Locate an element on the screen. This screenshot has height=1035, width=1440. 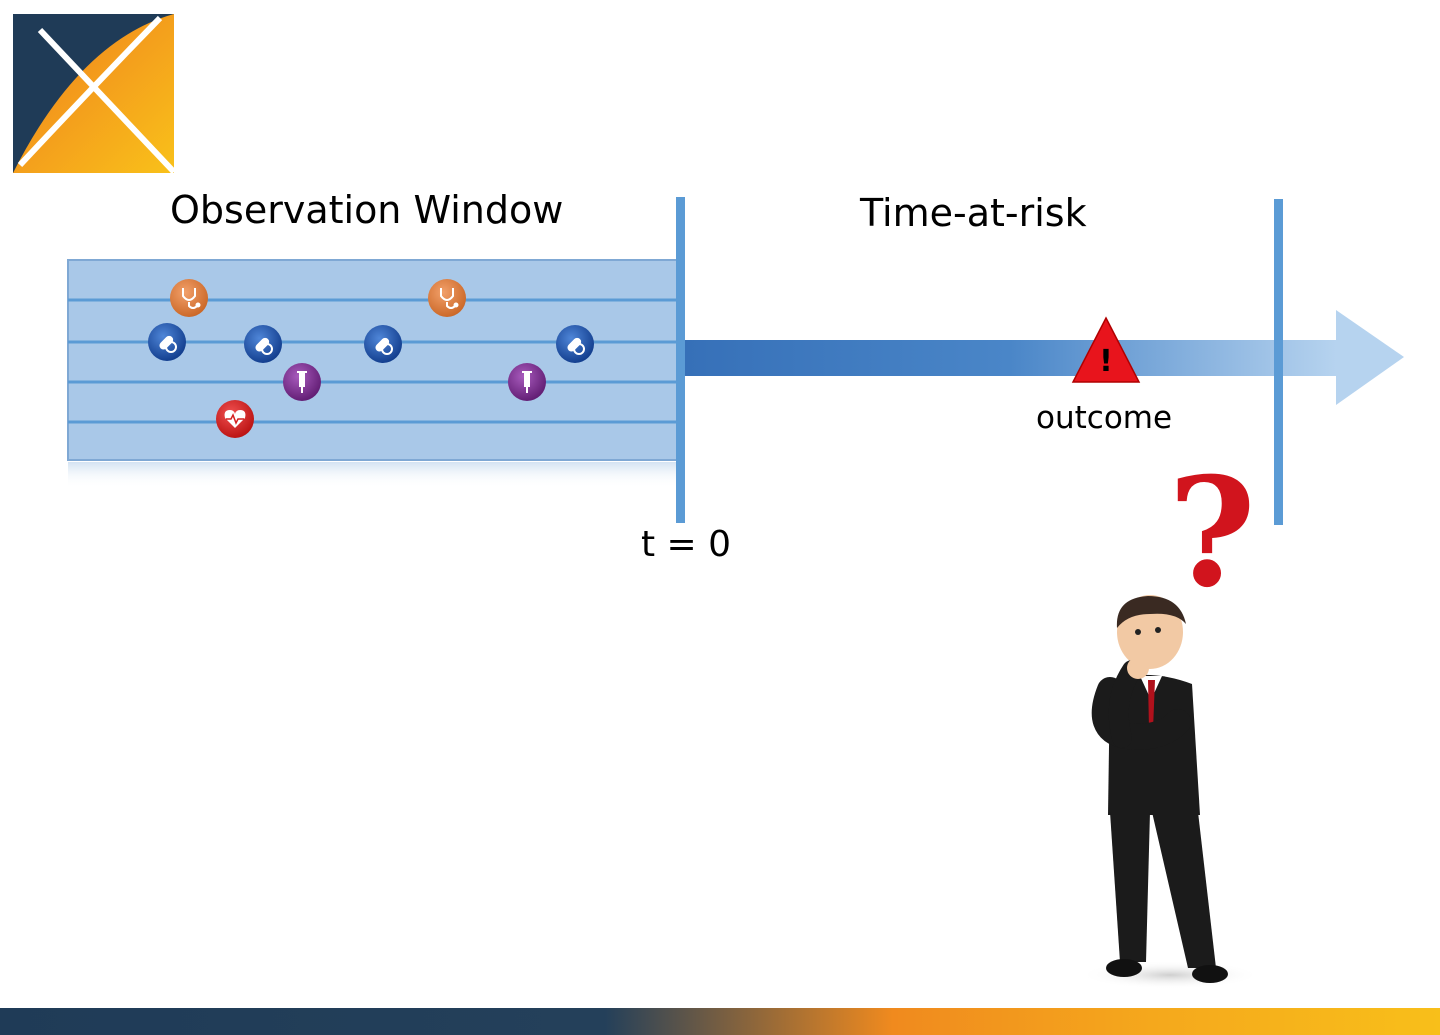
warning-icon: ! is located at coordinates (1106, 349).